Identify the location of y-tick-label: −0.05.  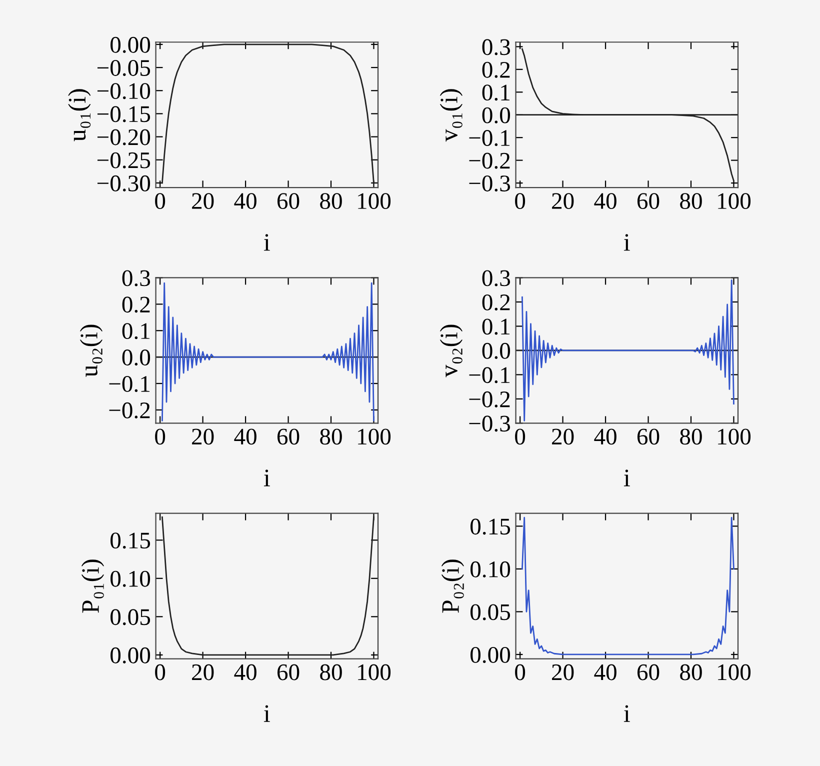
(123, 68).